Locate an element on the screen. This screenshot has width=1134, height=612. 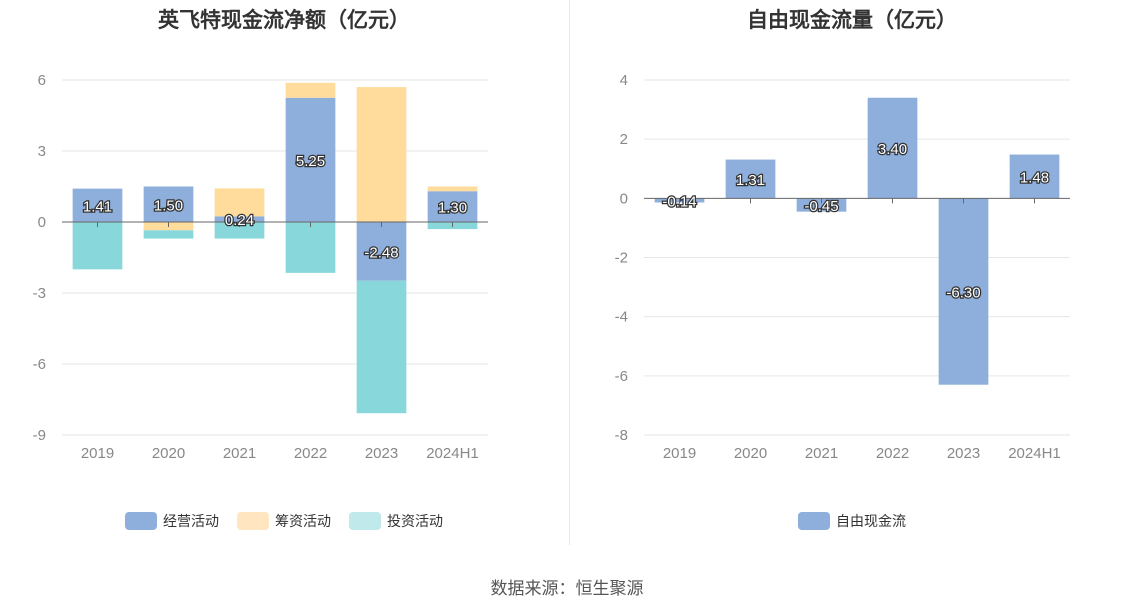
data-label-operating-2020: 1.50 is located at coordinates (168, 205).